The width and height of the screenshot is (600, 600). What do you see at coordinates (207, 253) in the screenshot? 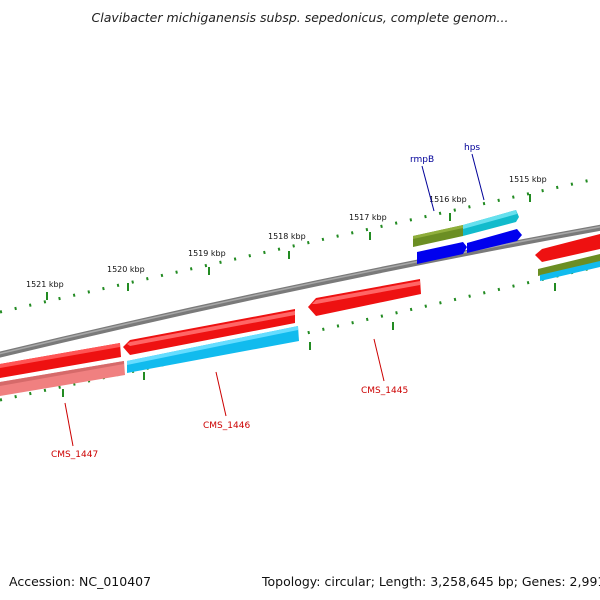
I see `scale-tick-label: 1519 kbp` at bounding box center [207, 253].